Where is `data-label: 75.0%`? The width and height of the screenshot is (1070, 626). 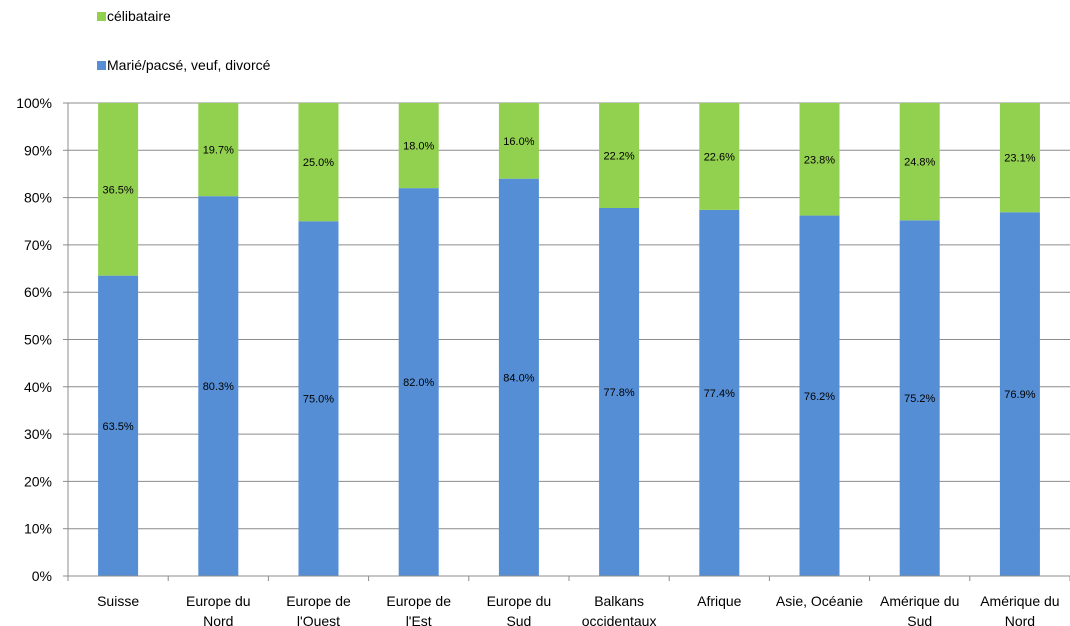
data-label: 75.0% is located at coordinates (318, 400).